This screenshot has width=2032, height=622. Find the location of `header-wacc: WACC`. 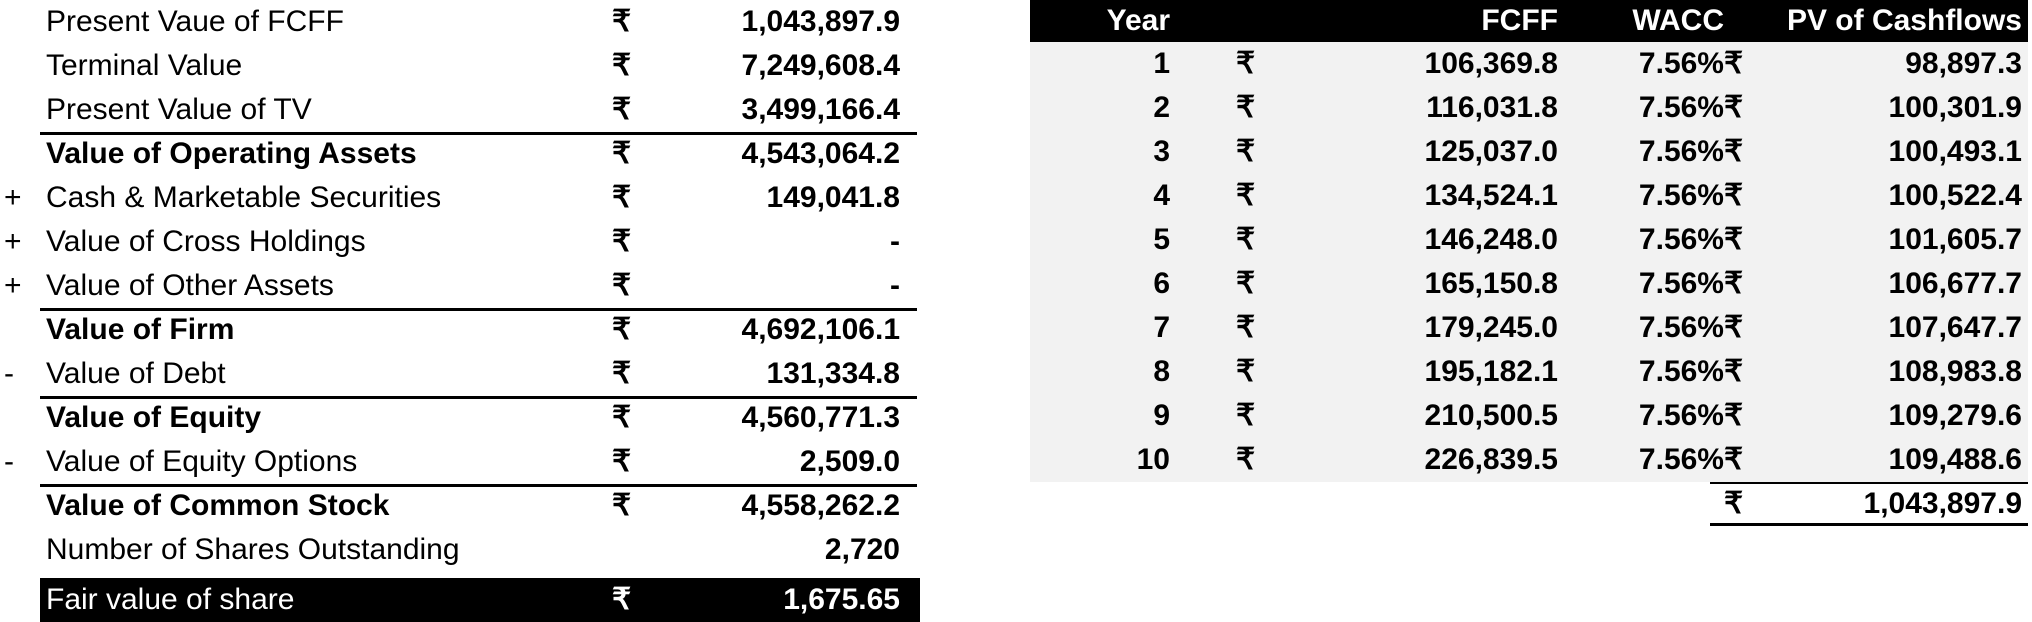

header-wacc: WACC is located at coordinates (1678, 20).